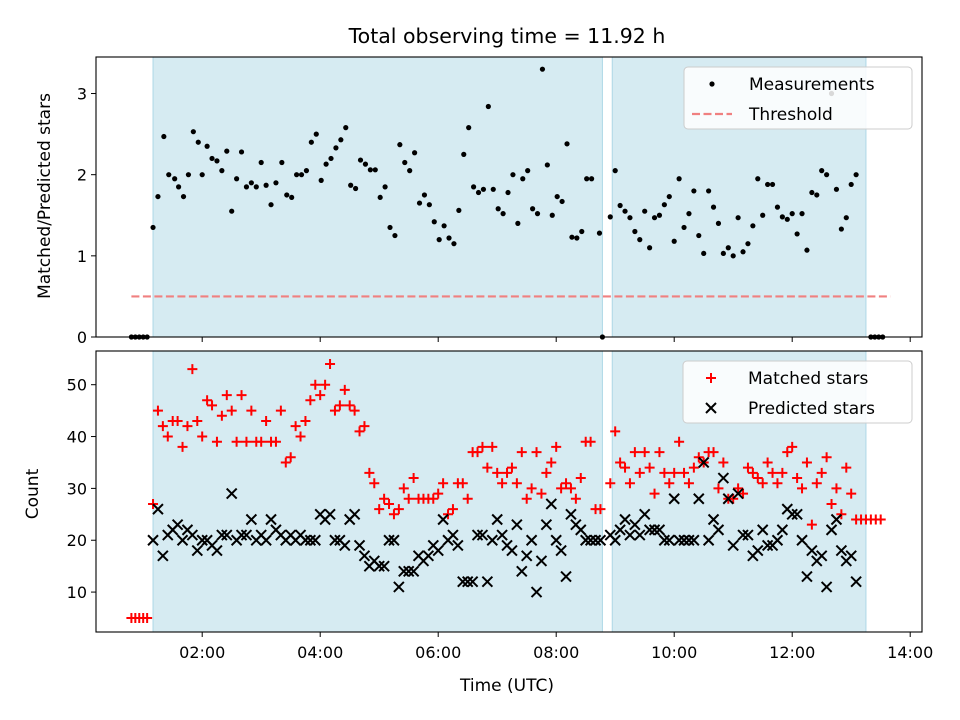 This screenshot has width=960, height=720. Describe the element at coordinates (82, 94) in the screenshot. I see `top-y-tick-label: 3` at that location.